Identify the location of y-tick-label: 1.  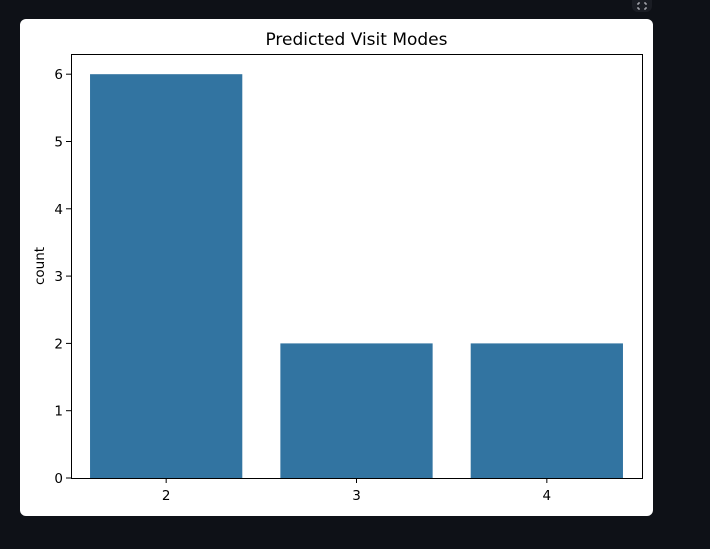
(58, 412).